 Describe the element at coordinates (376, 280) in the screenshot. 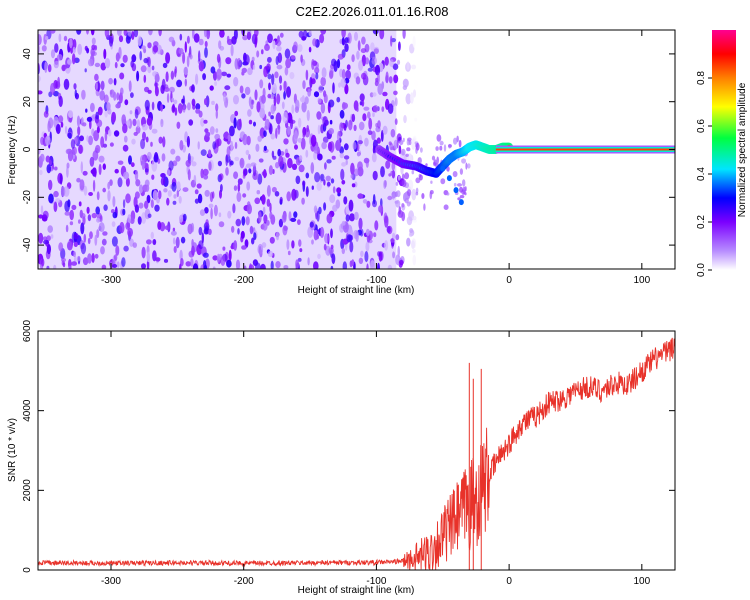

I see `spectrogram-x-tick-label: -100` at that location.